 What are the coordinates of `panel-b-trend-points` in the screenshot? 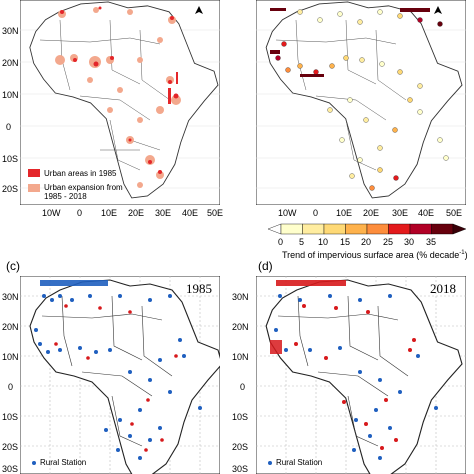 It's located at (362, 100).